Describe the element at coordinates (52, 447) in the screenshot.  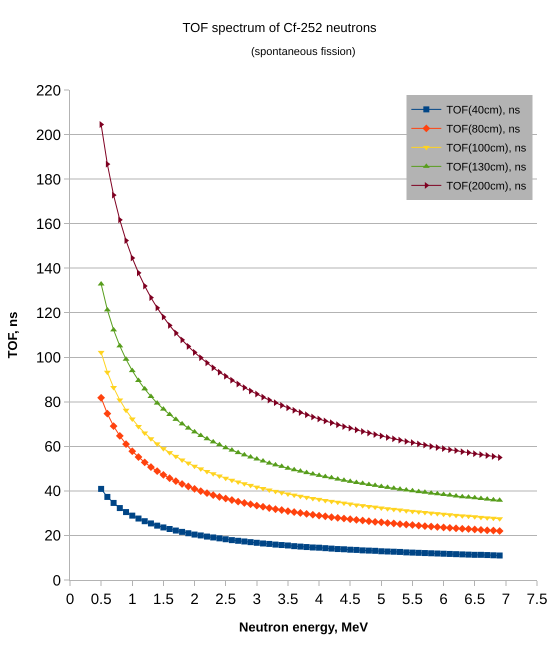
I see `y-tick-label: 60` at that location.